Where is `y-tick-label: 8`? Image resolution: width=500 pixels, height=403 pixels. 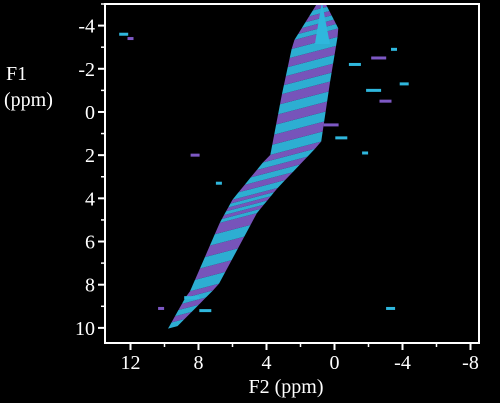
y-tick-label: 8 is located at coordinates (90, 286).